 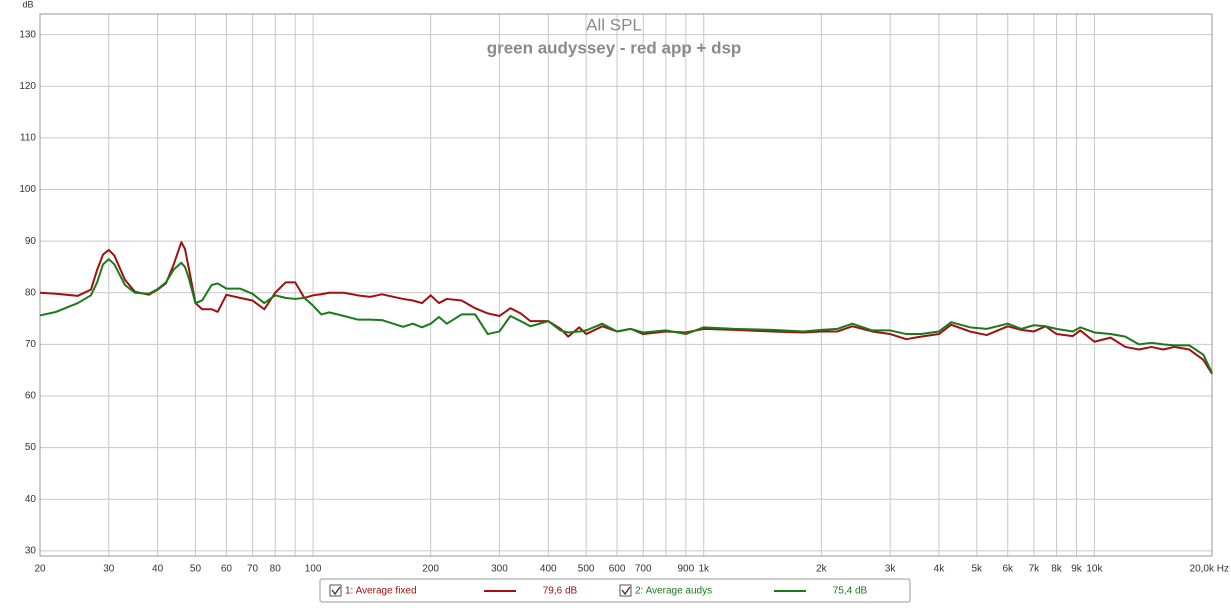 What do you see at coordinates (940, 569) in the screenshot?
I see `x-tick-label: 4k` at bounding box center [940, 569].